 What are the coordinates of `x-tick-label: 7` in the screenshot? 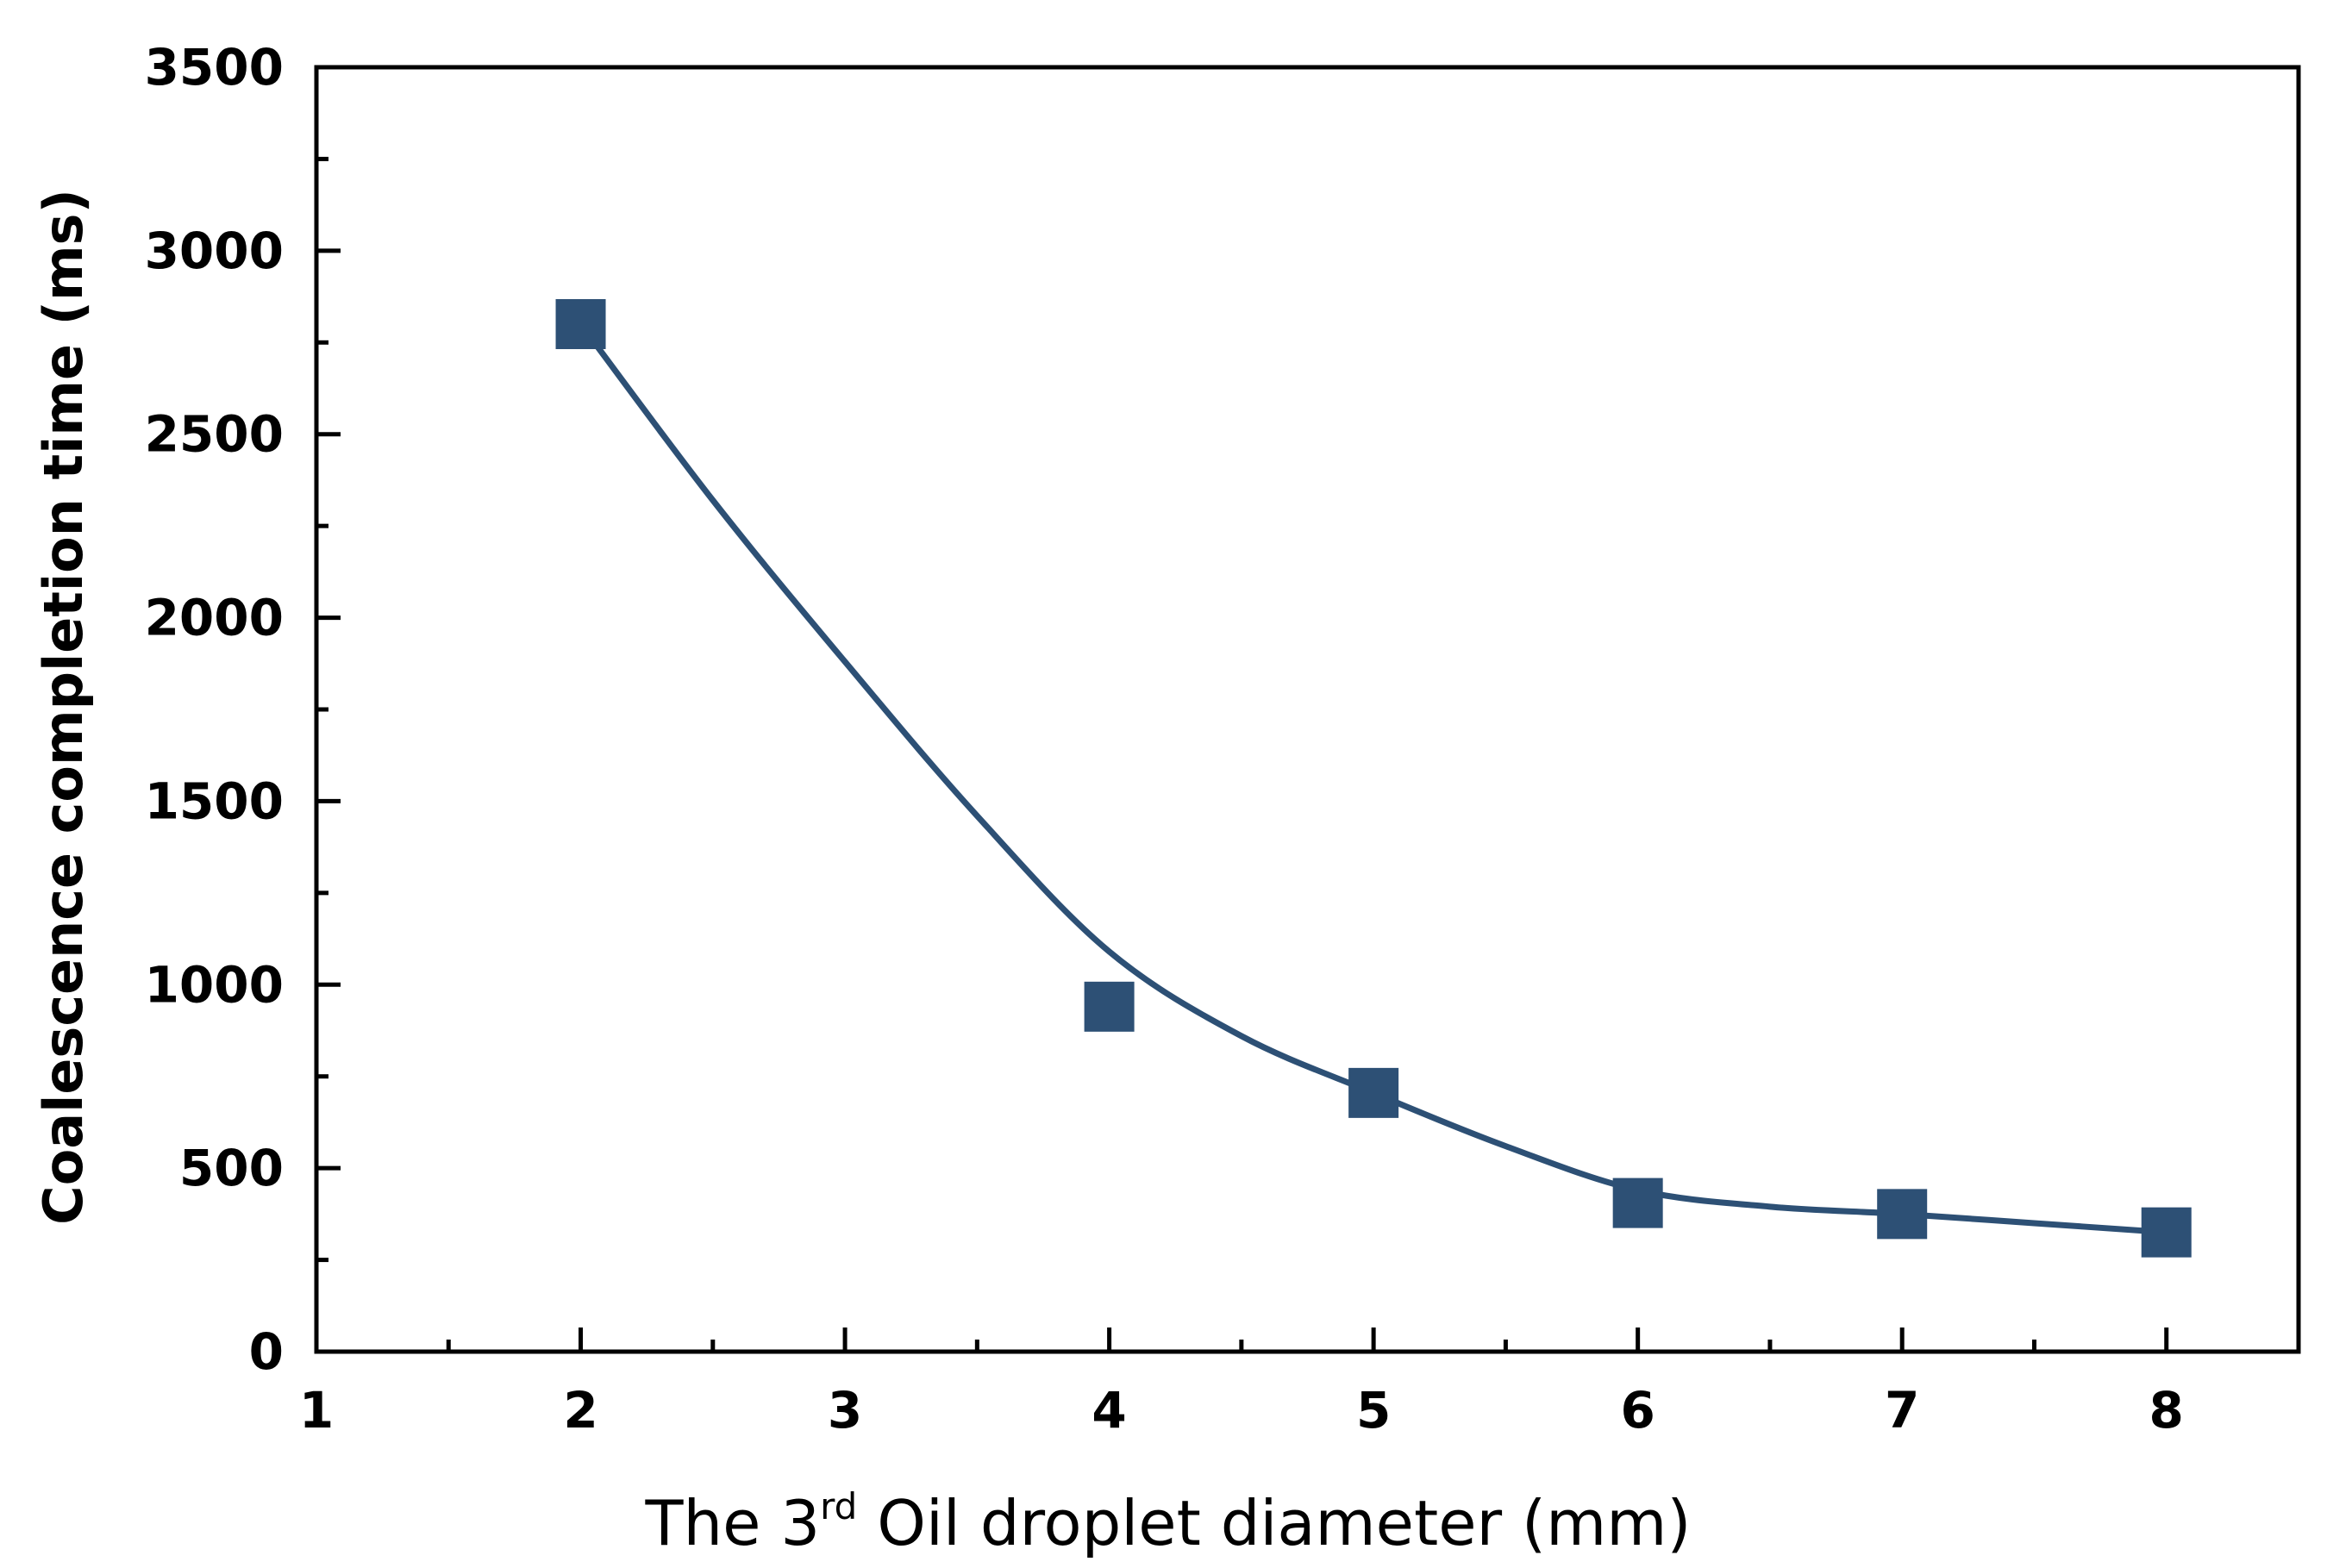 It's located at (1902, 1410).